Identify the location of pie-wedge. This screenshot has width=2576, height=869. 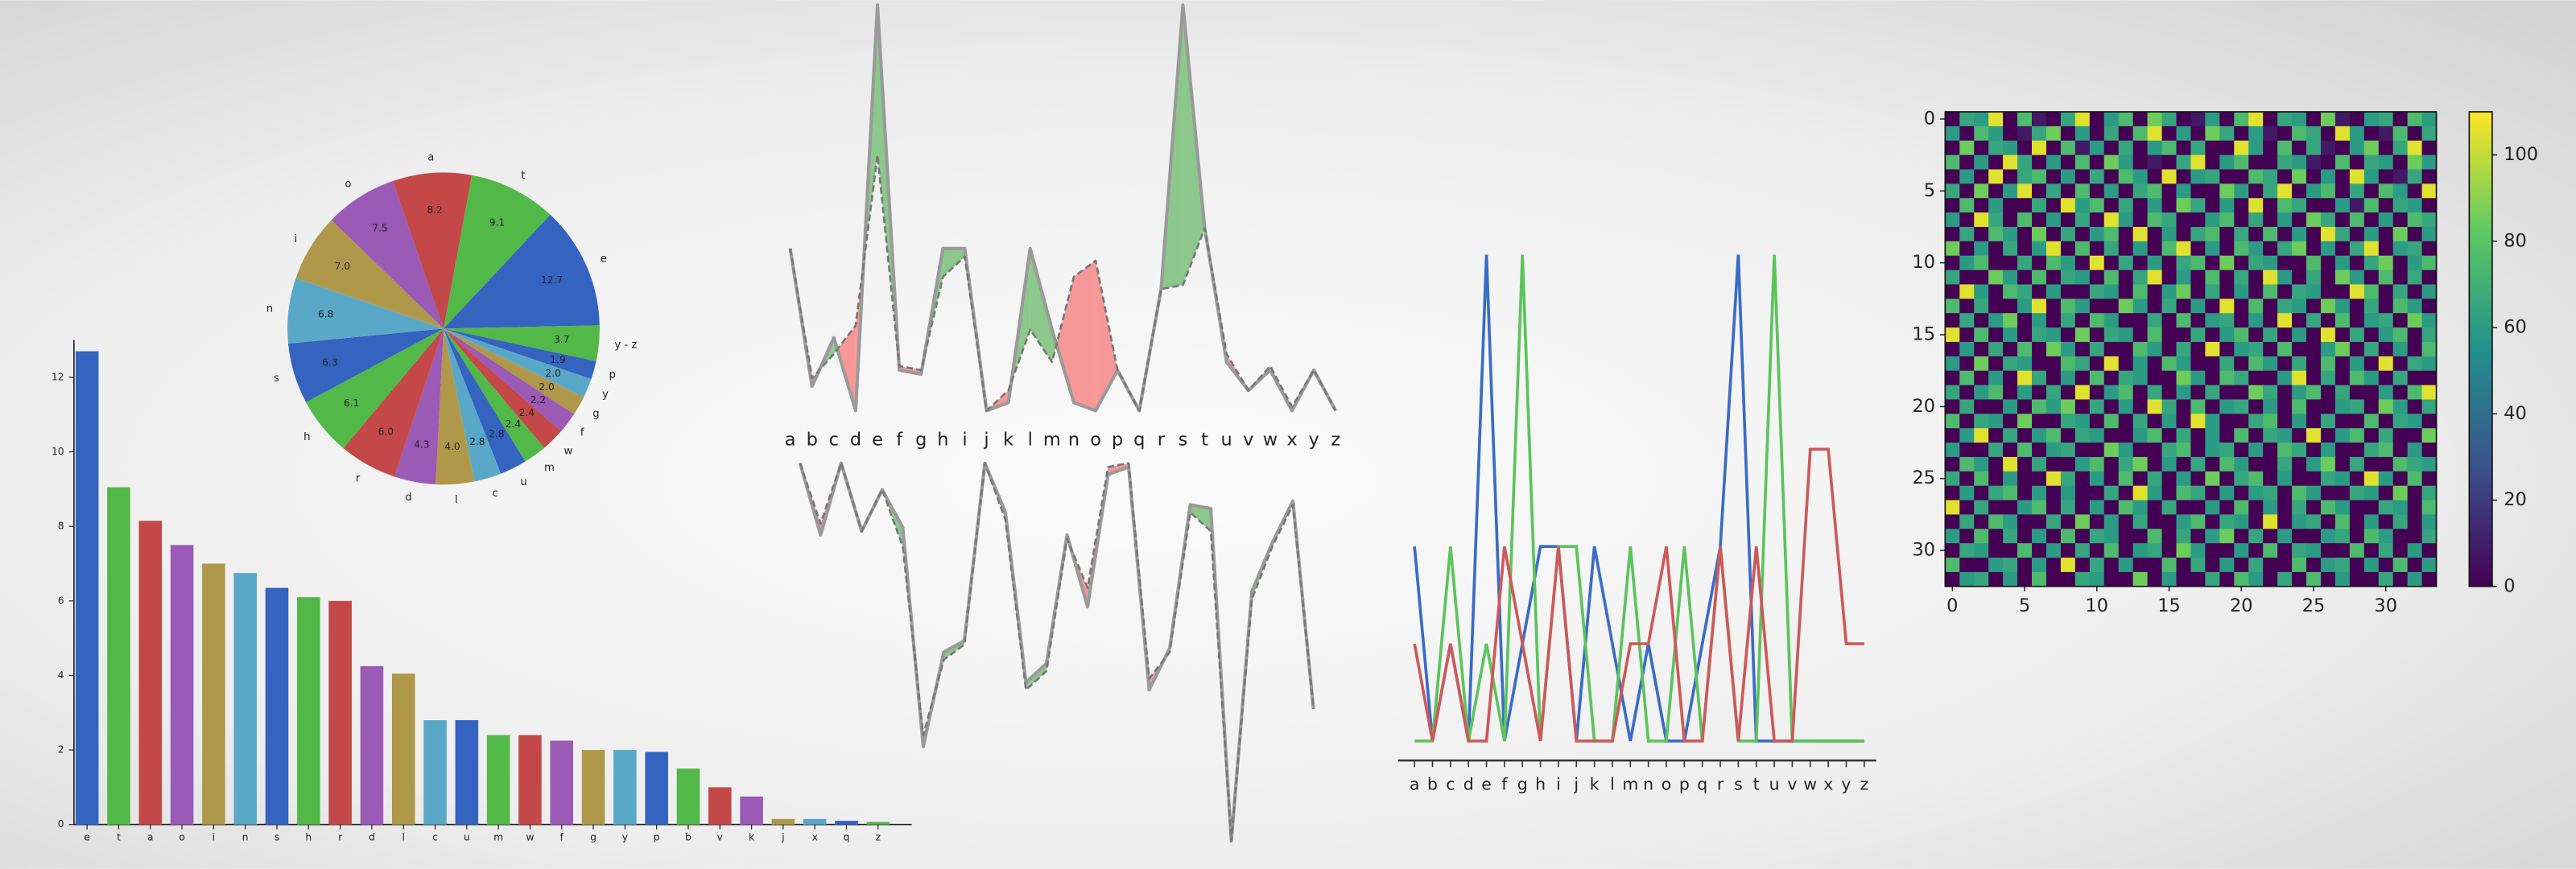
(497, 252).